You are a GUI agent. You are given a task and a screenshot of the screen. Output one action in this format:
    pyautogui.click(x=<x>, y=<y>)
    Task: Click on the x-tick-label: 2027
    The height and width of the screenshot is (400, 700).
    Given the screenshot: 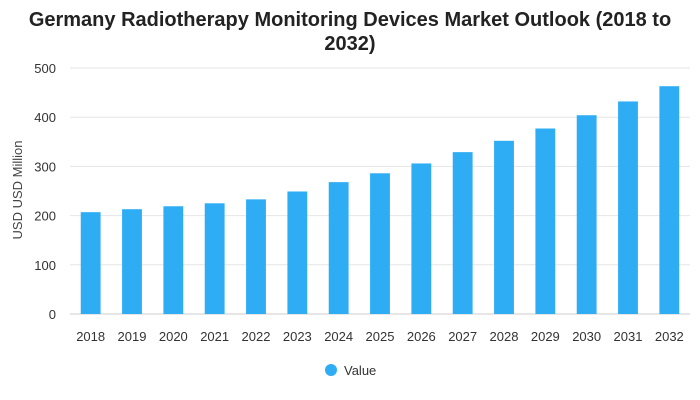 What is the action you would take?
    pyautogui.click(x=462, y=336)
    